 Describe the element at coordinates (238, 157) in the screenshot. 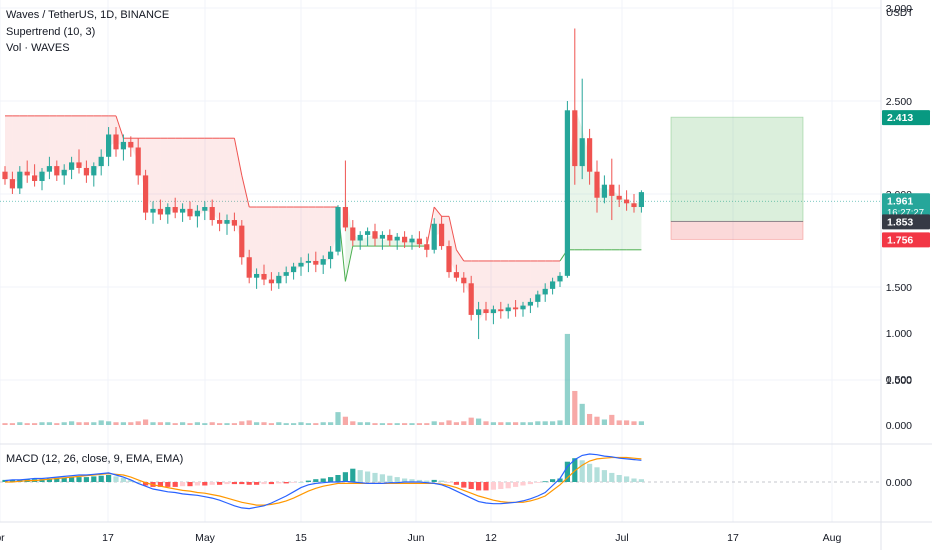

I see `supertrend-segment` at that location.